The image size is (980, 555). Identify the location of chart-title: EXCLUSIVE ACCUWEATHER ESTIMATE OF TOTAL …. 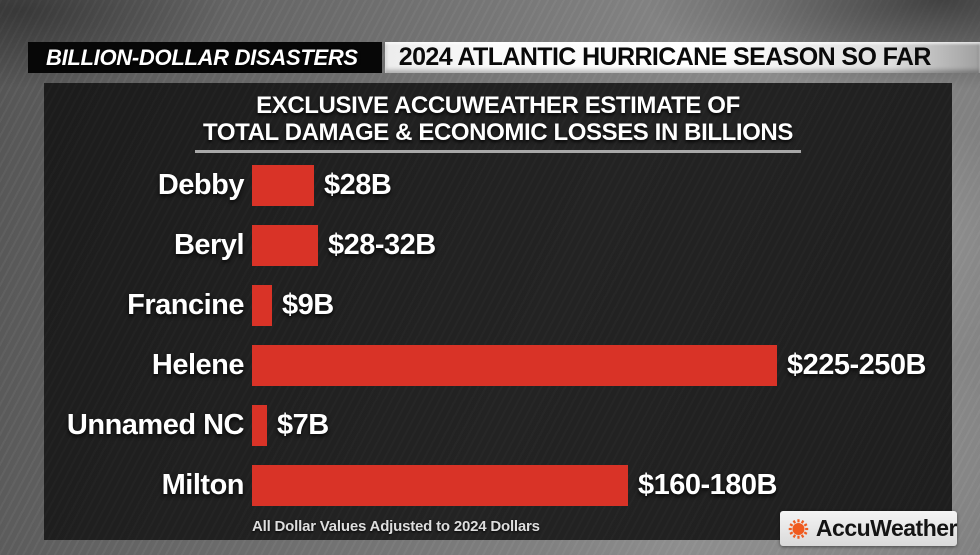
(498, 114).